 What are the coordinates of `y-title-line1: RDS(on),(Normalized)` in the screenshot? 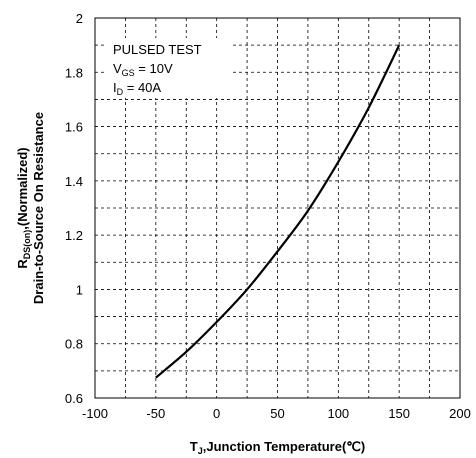 It's located at (23, 207).